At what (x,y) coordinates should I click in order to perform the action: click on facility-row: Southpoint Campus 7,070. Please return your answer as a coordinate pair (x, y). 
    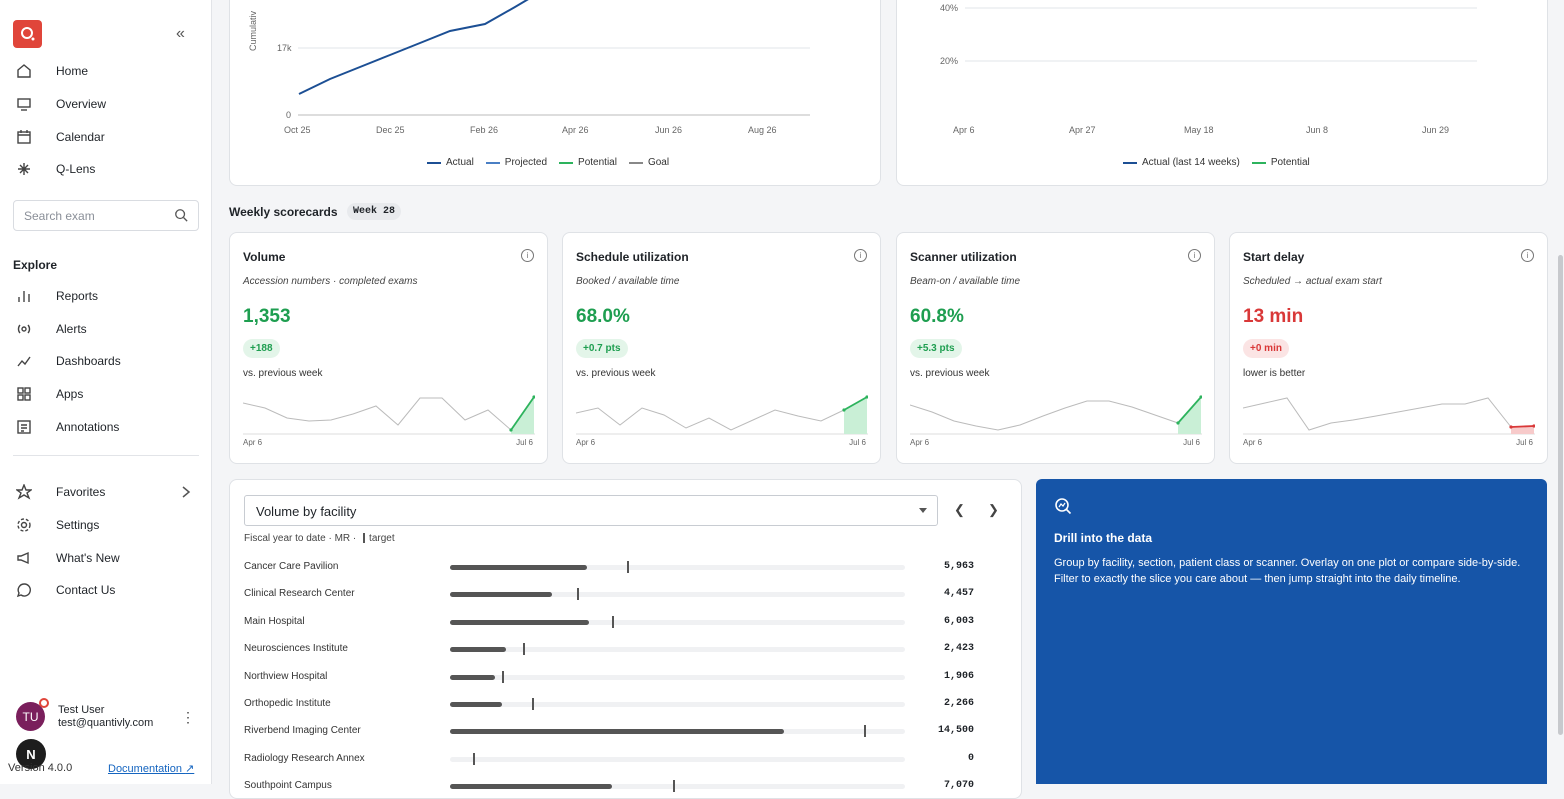
    Looking at the image, I should click on (609, 786).